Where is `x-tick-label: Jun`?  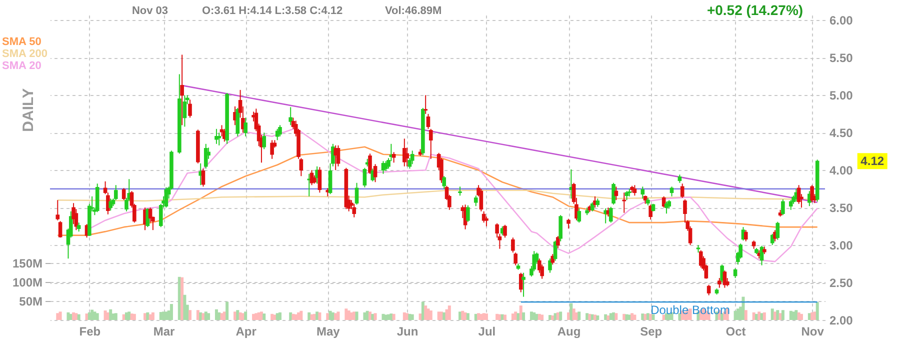
x-tick-label: Jun is located at coordinates (407, 331).